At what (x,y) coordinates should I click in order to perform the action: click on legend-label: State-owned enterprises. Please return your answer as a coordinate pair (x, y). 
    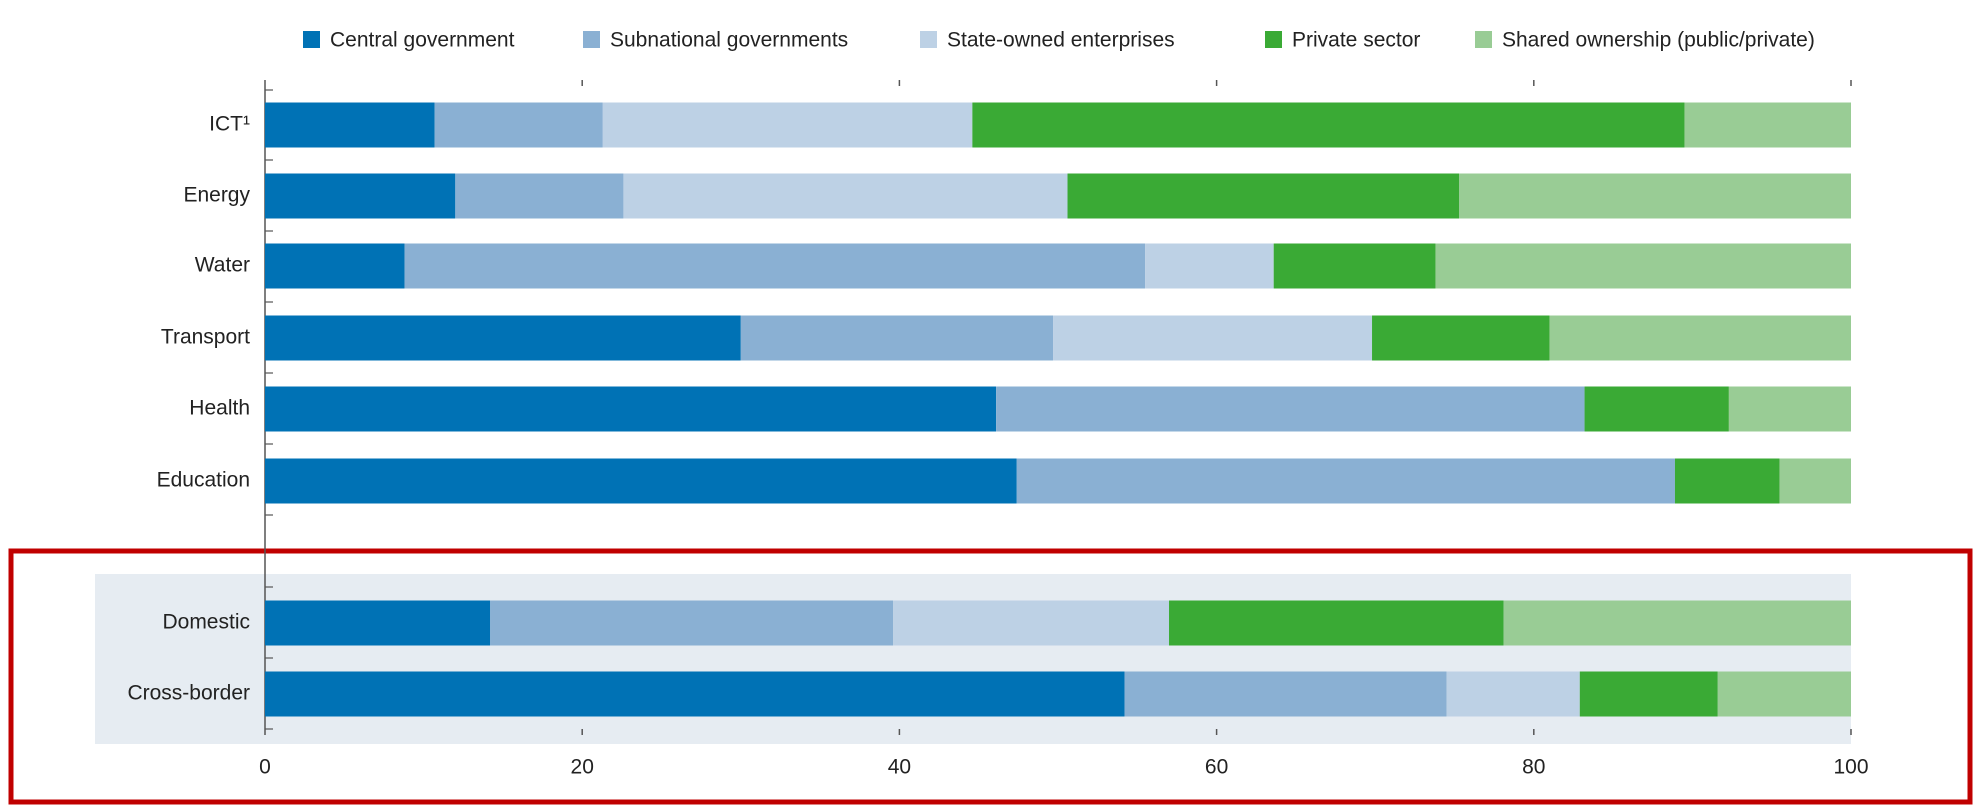
    Looking at the image, I should click on (1061, 40).